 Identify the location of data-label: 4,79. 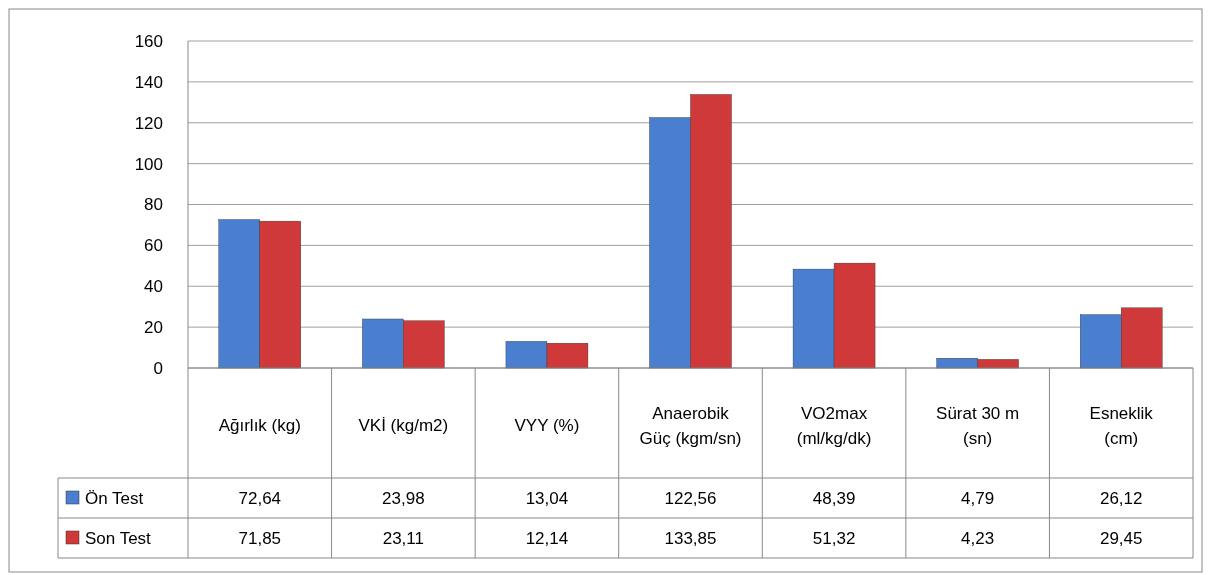
(978, 498).